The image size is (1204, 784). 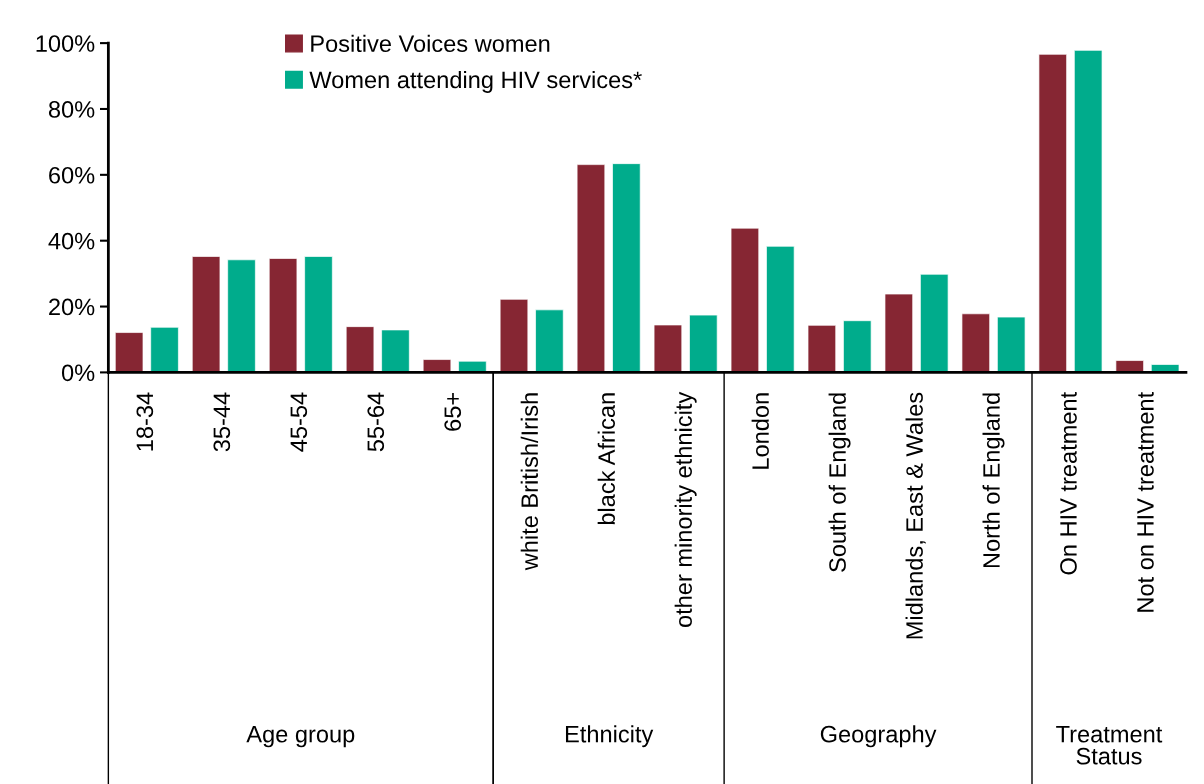 What do you see at coordinates (145, 421) in the screenshot?
I see `x-tick-label: 18-34` at bounding box center [145, 421].